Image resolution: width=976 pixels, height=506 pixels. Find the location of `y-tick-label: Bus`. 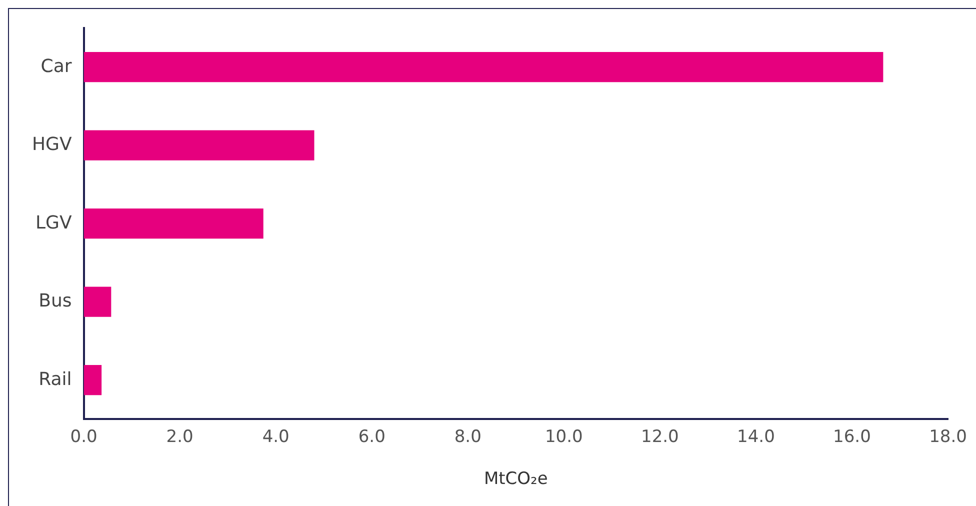

y-tick-label: Bus is located at coordinates (55, 301).